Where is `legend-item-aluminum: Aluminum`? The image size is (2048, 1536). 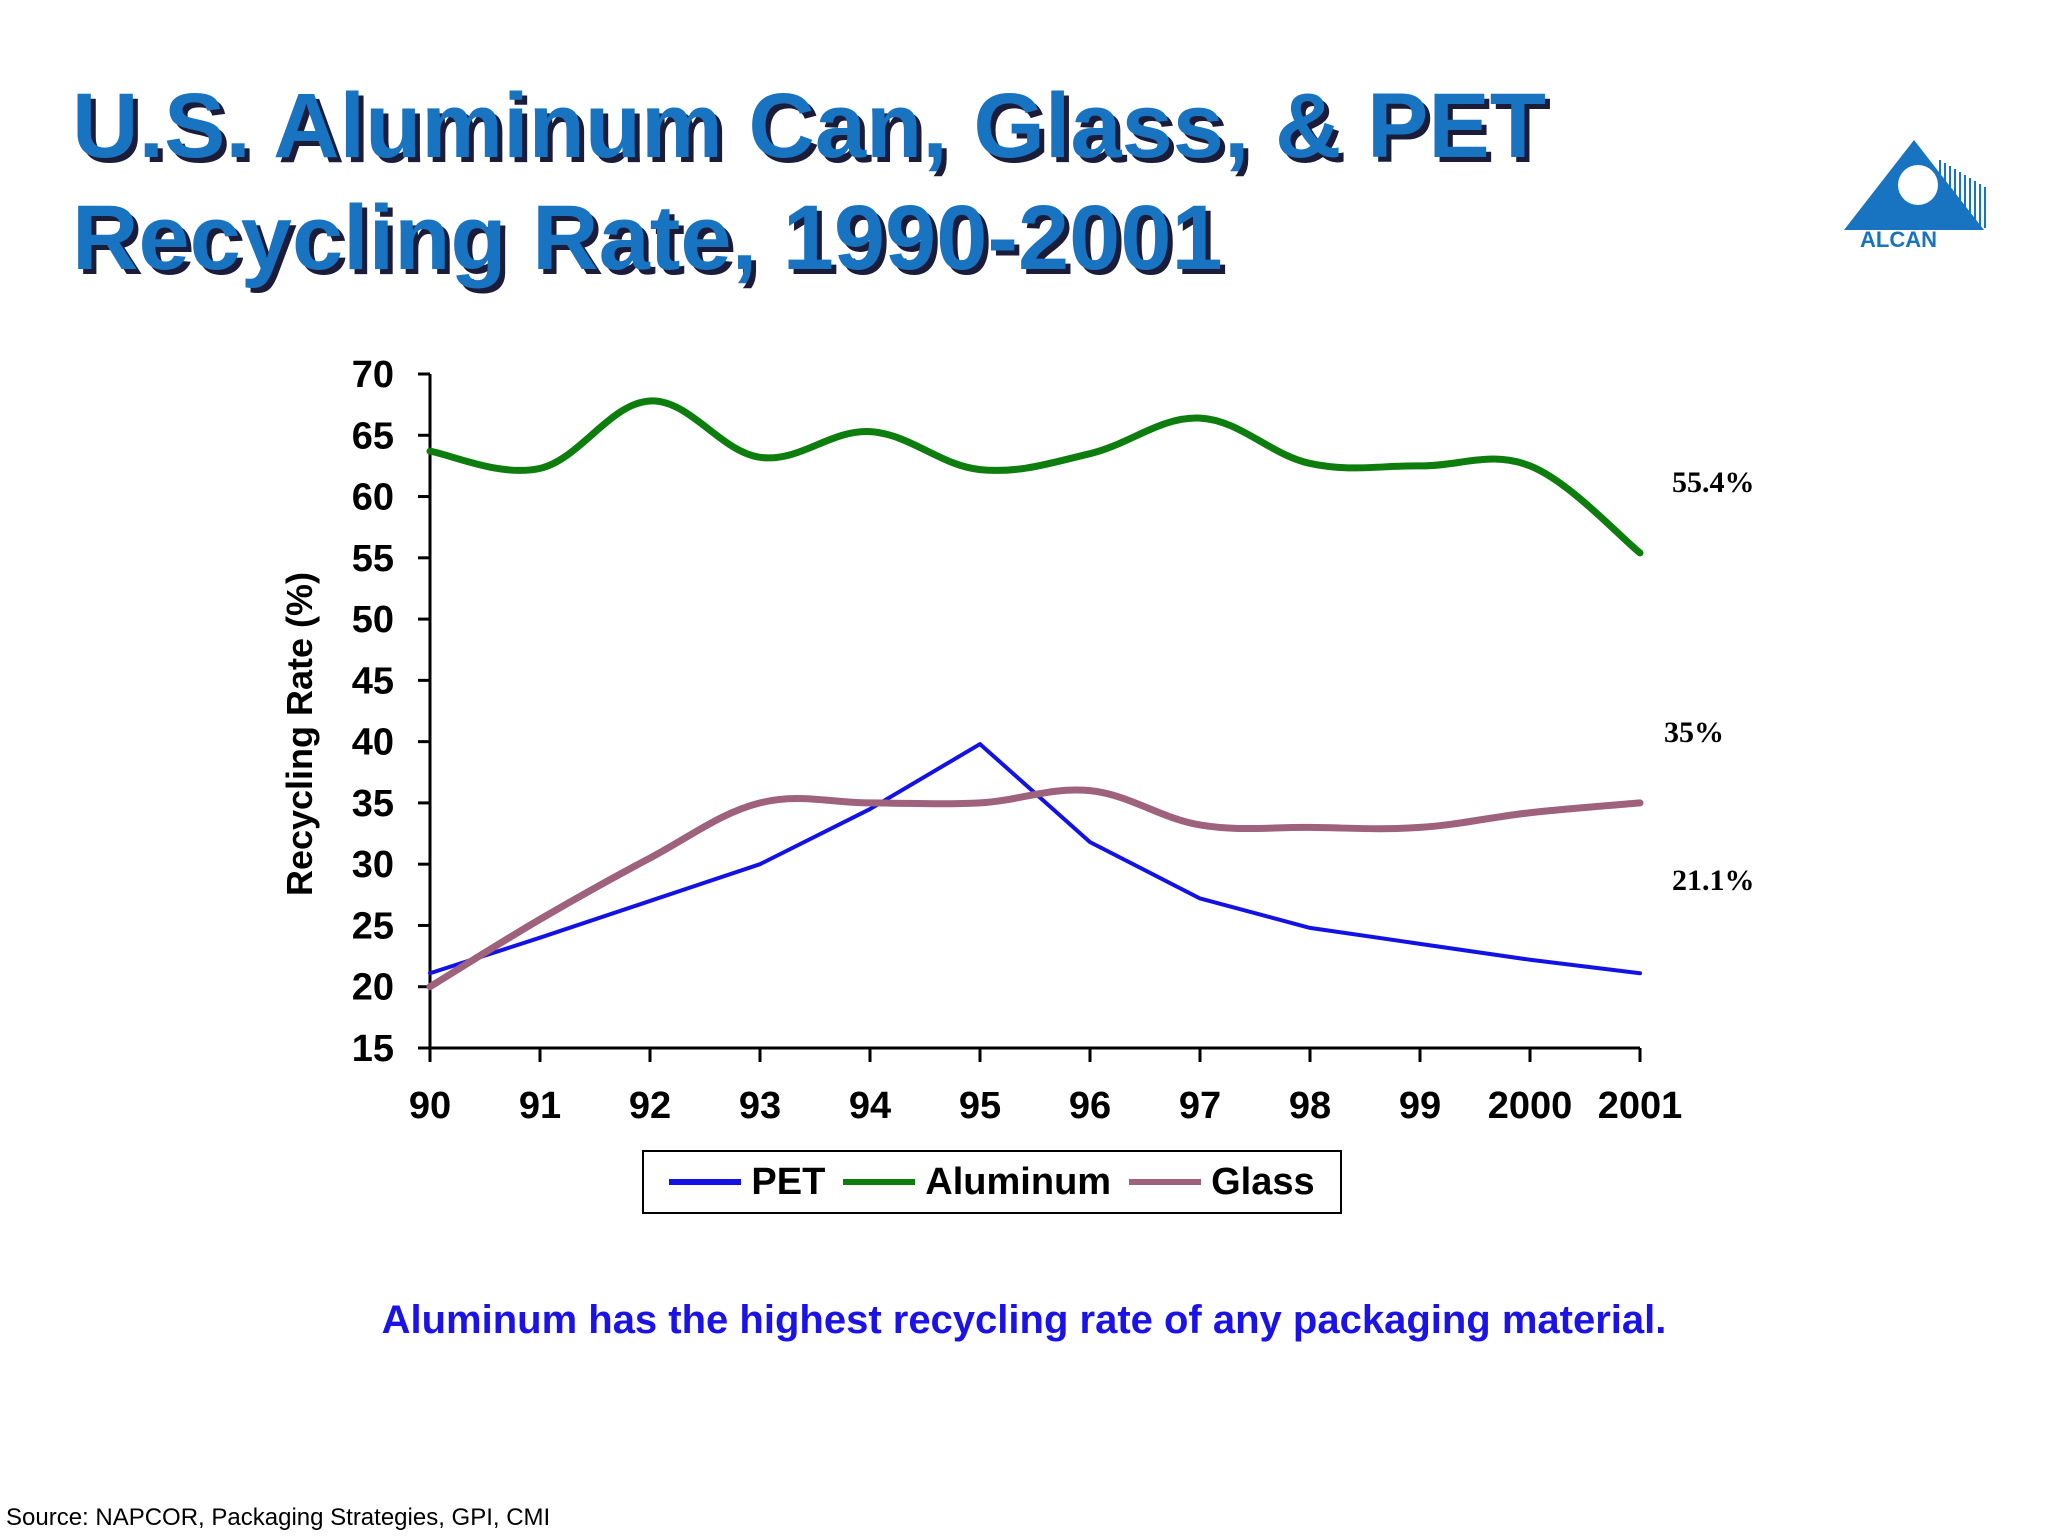
legend-item-aluminum: Aluminum is located at coordinates (977, 1182).